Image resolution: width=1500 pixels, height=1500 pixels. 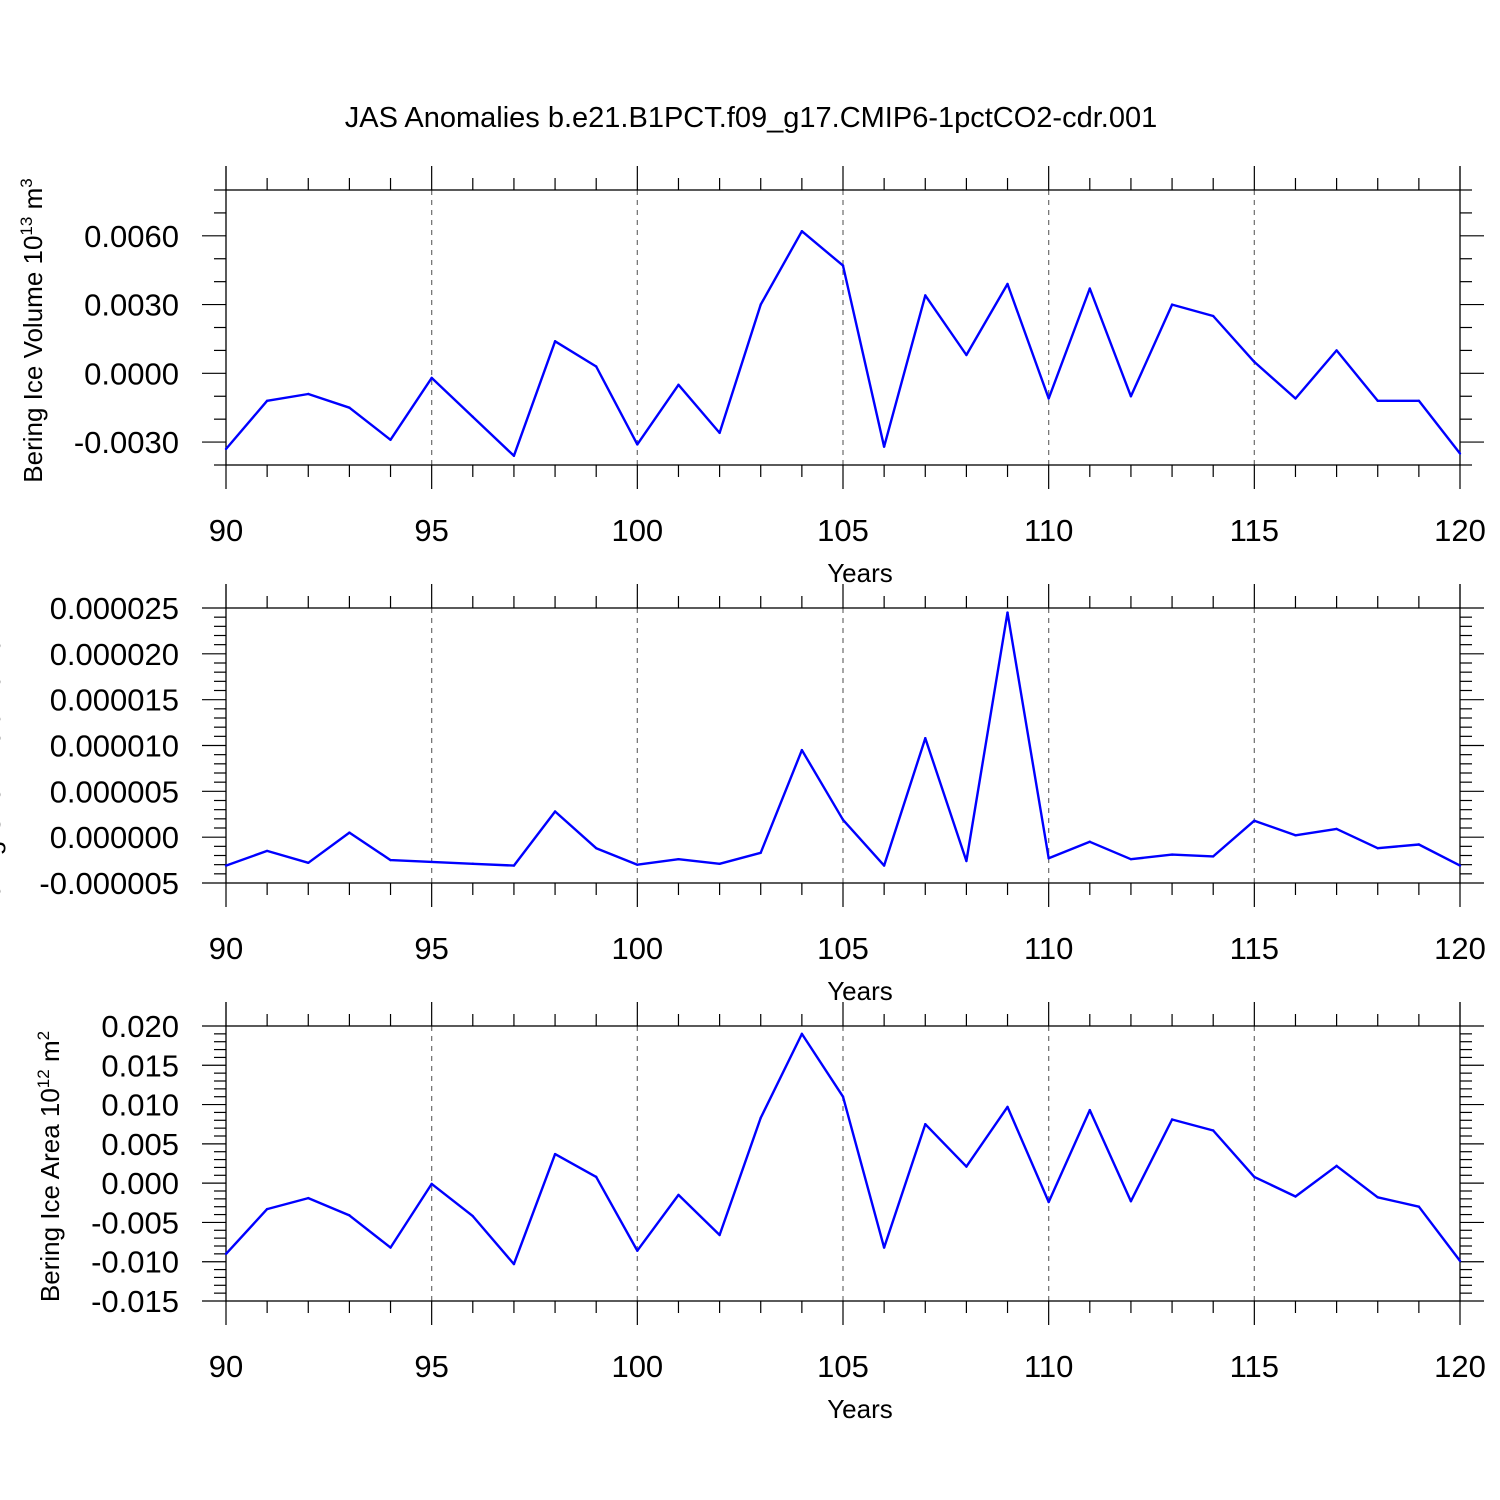 What do you see at coordinates (131, 373) in the screenshot?
I see `y-tick-label: 0.0000` at bounding box center [131, 373].